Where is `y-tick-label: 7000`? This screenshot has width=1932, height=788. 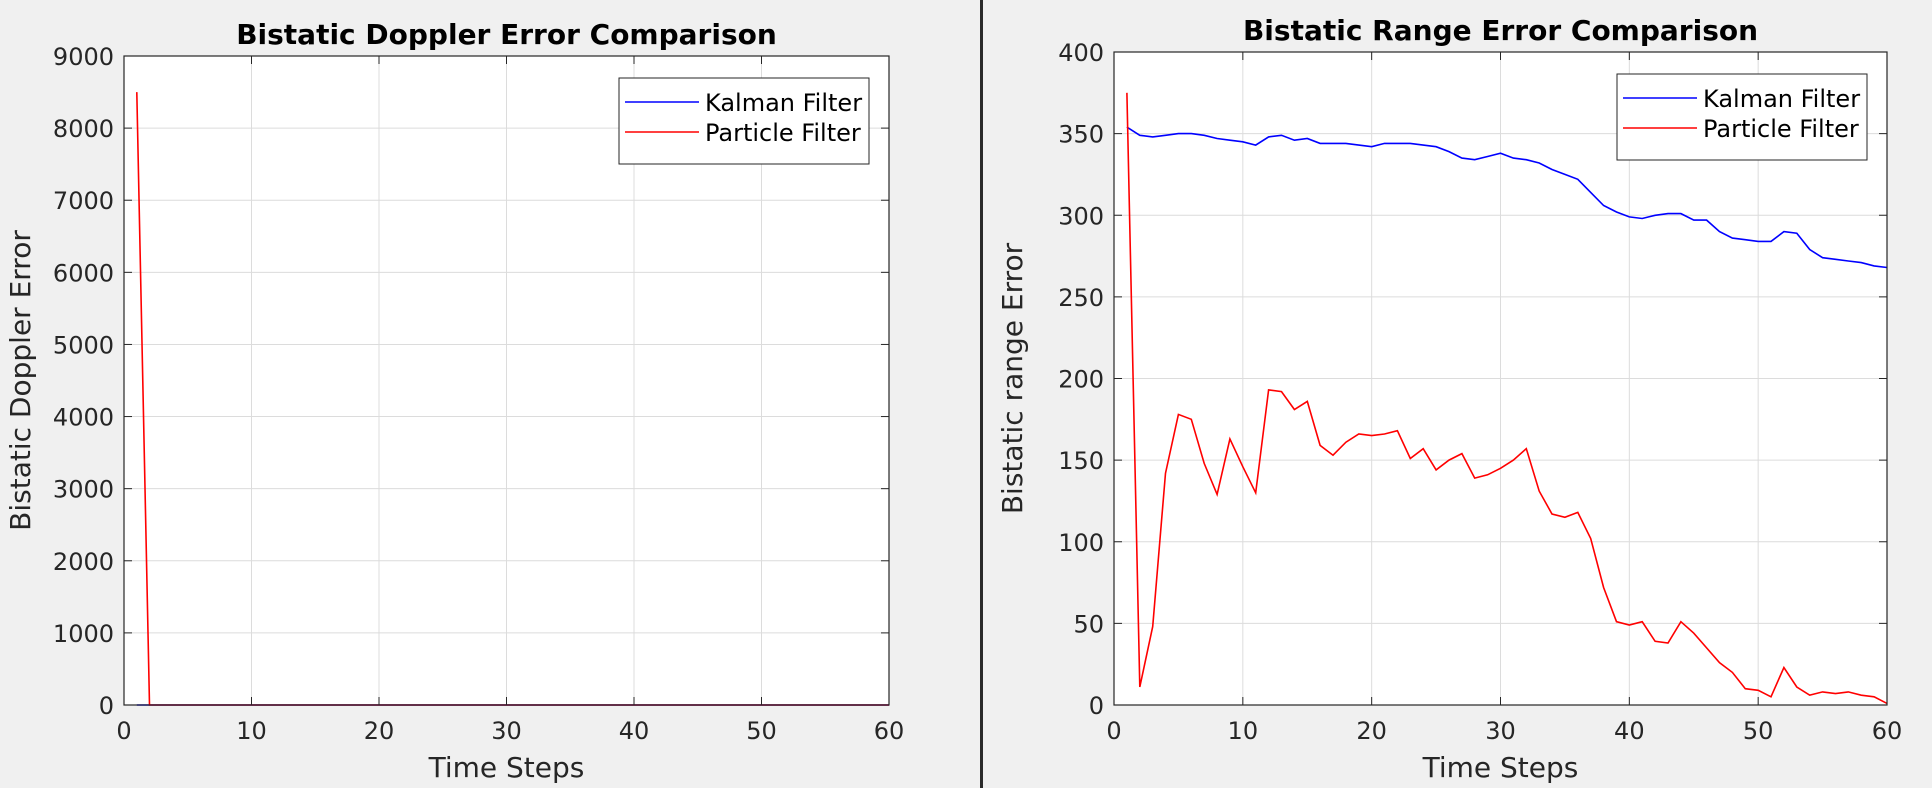 y-tick-label: 7000 is located at coordinates (83, 201).